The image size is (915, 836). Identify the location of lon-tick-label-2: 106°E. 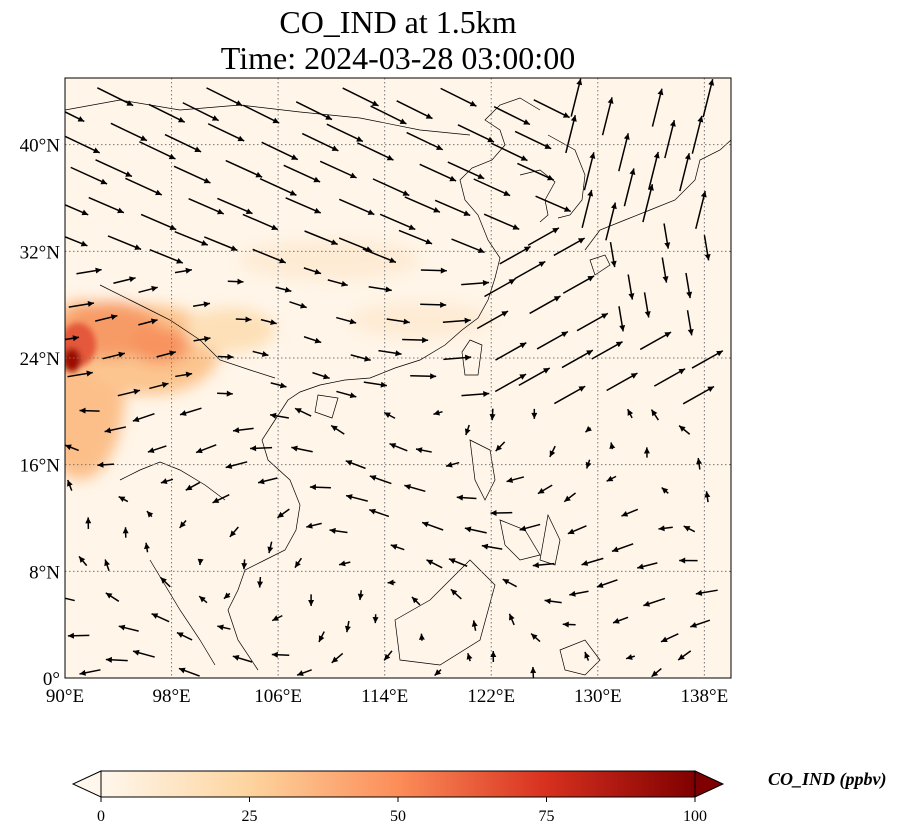
(278, 696).